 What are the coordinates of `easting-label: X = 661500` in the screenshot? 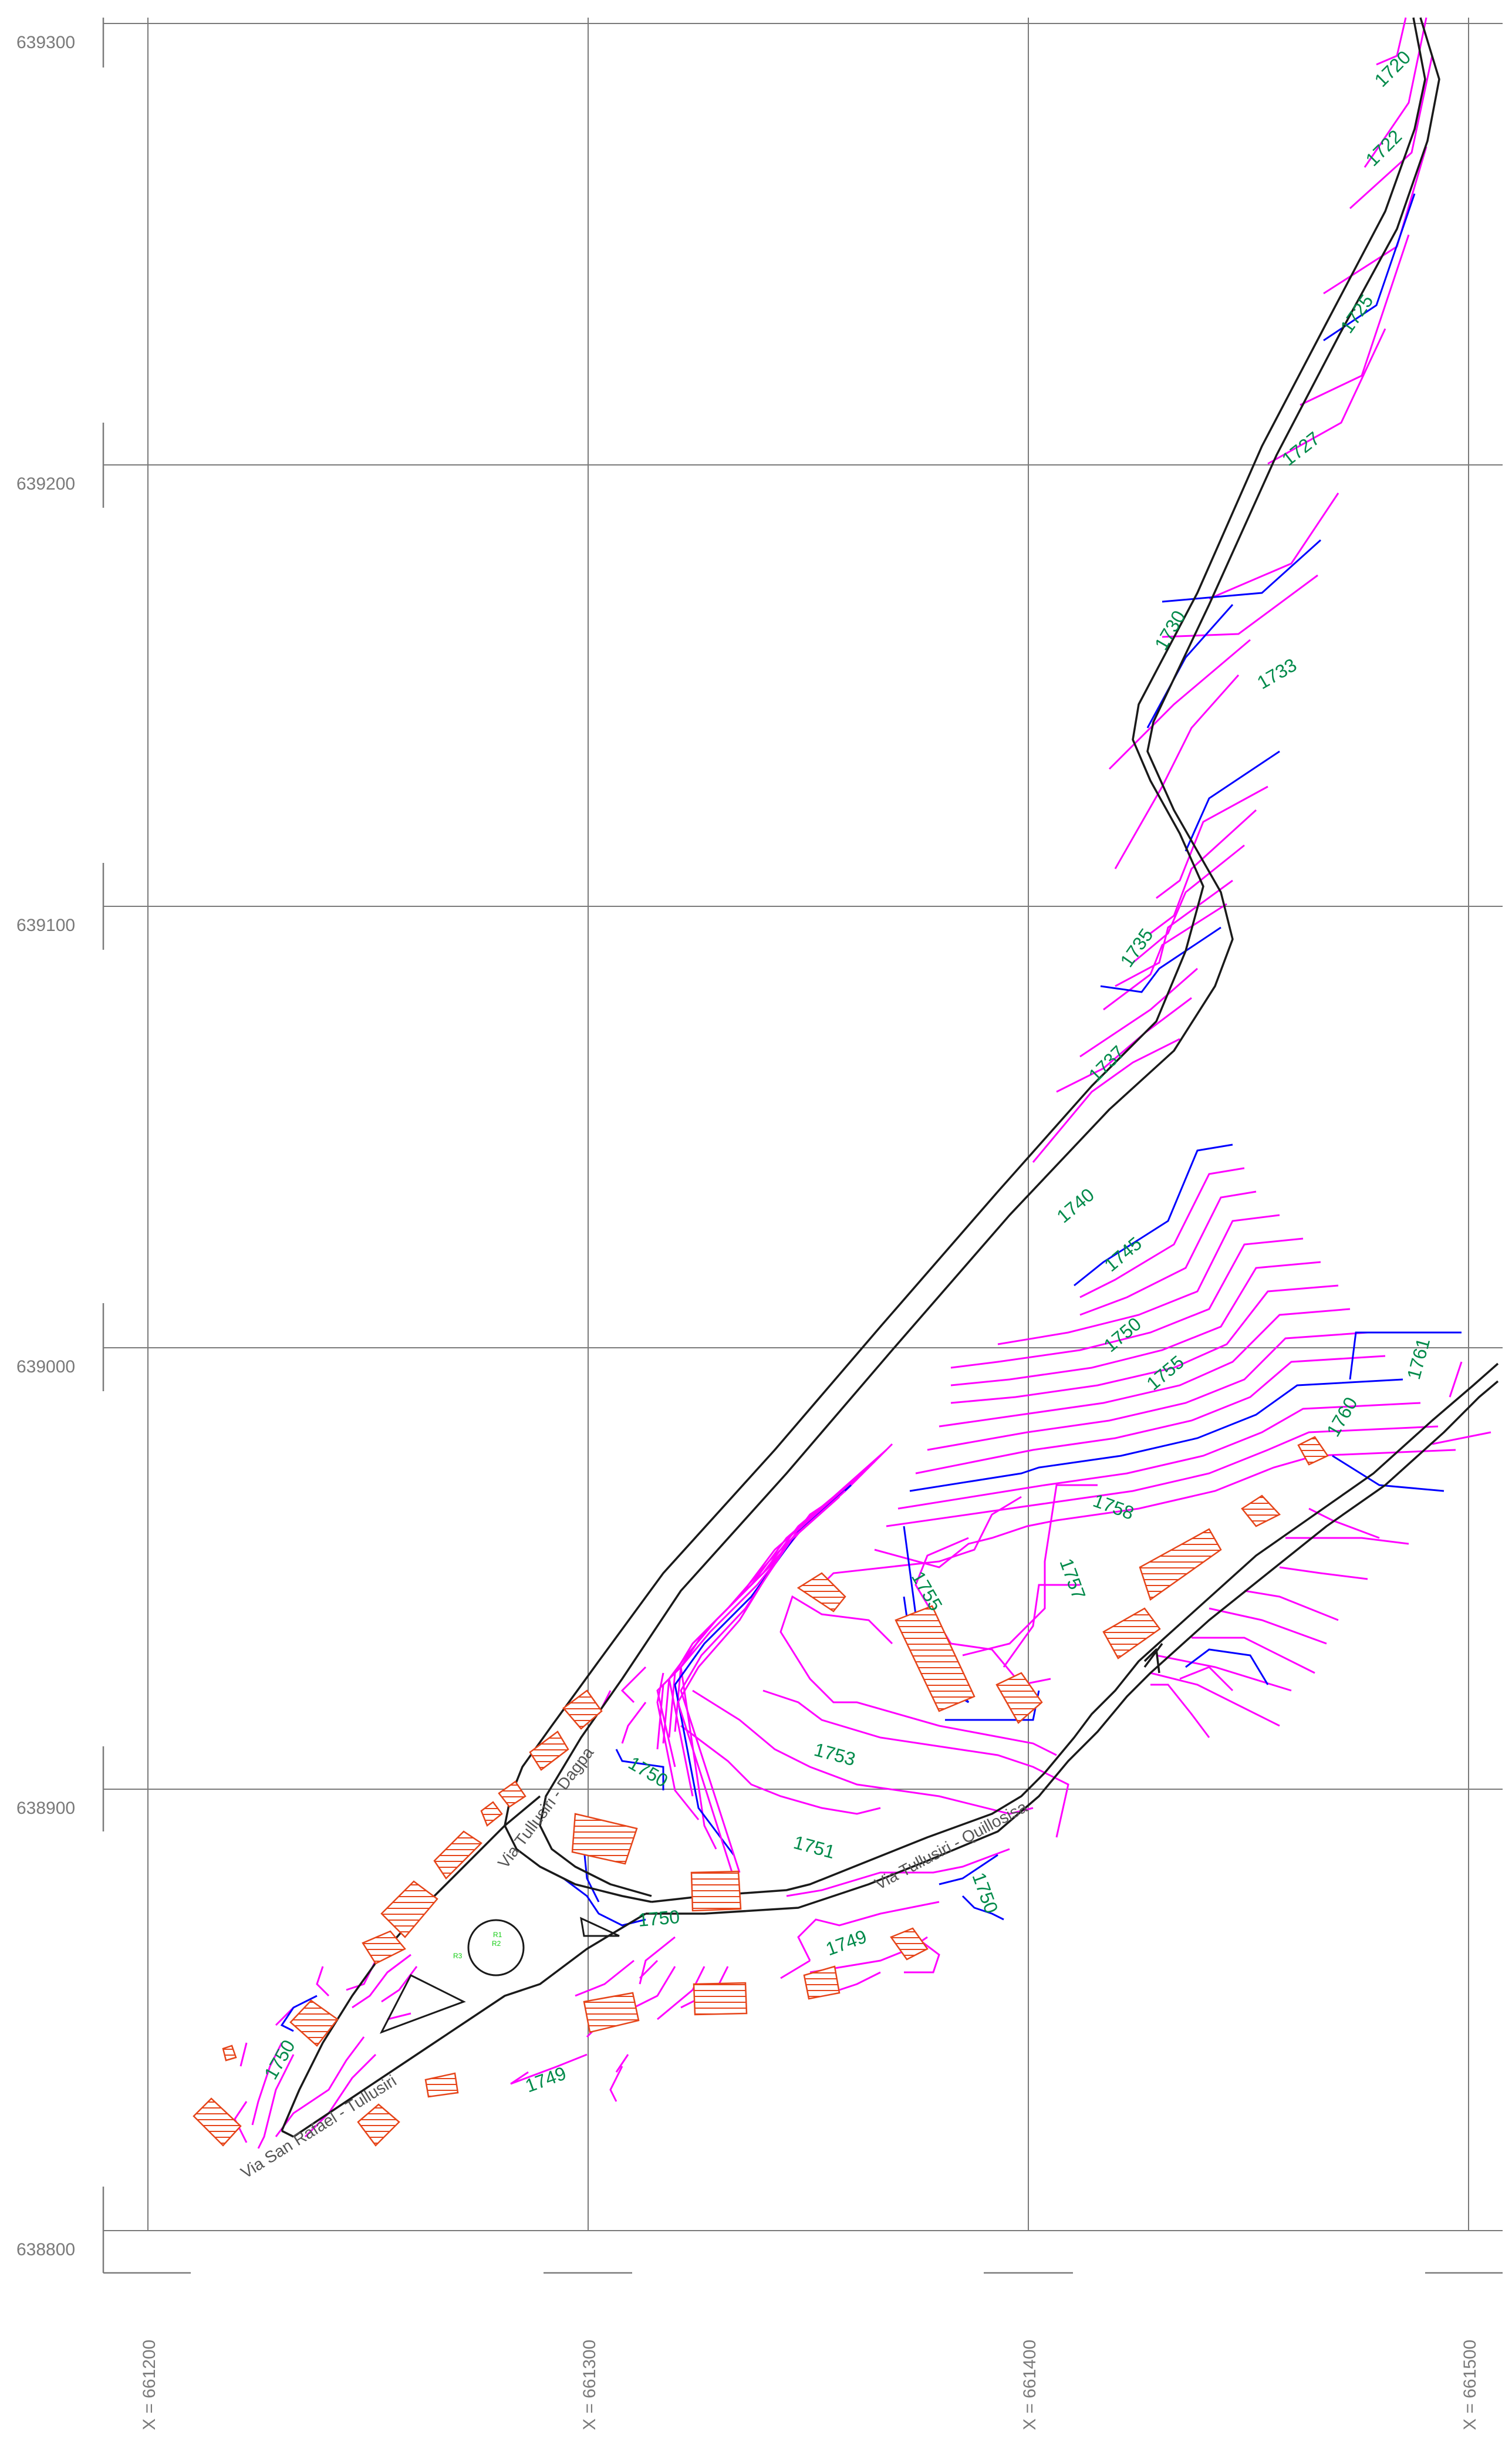 It's located at (1470, 2385).